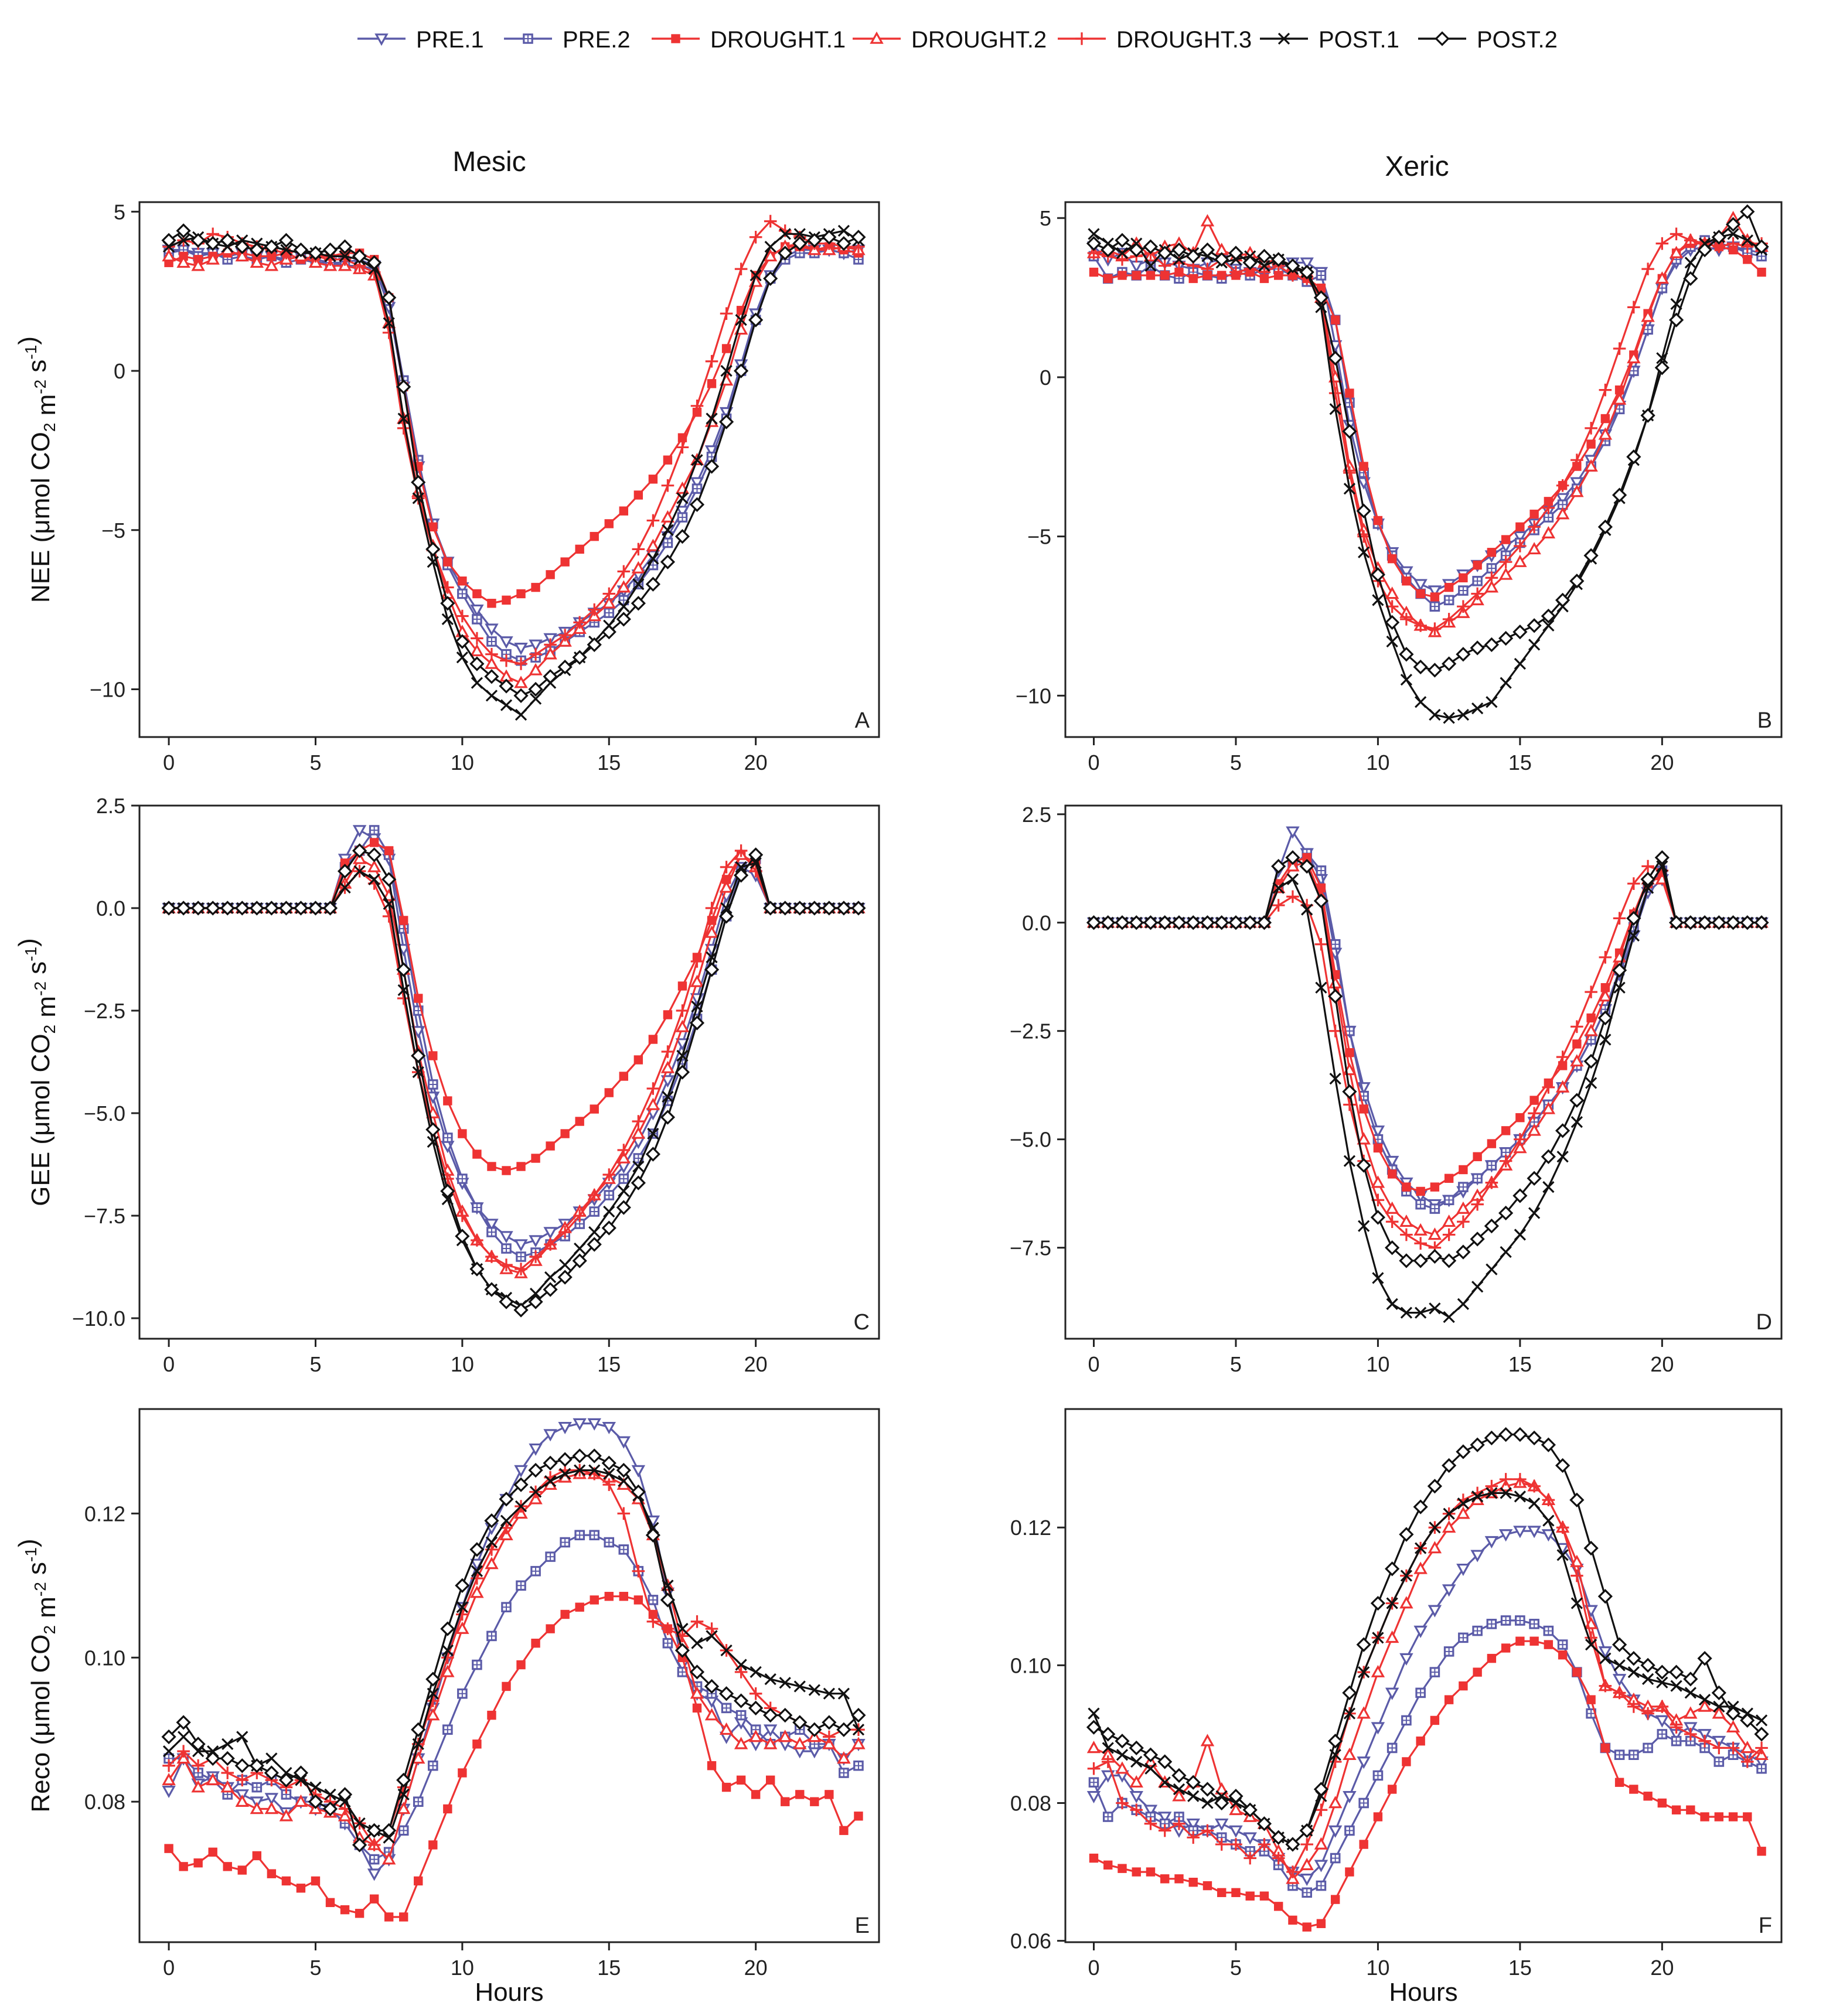 The image size is (1826, 2016). What do you see at coordinates (756, 1364) in the screenshot?
I see `x-tick-label: 20` at bounding box center [756, 1364].